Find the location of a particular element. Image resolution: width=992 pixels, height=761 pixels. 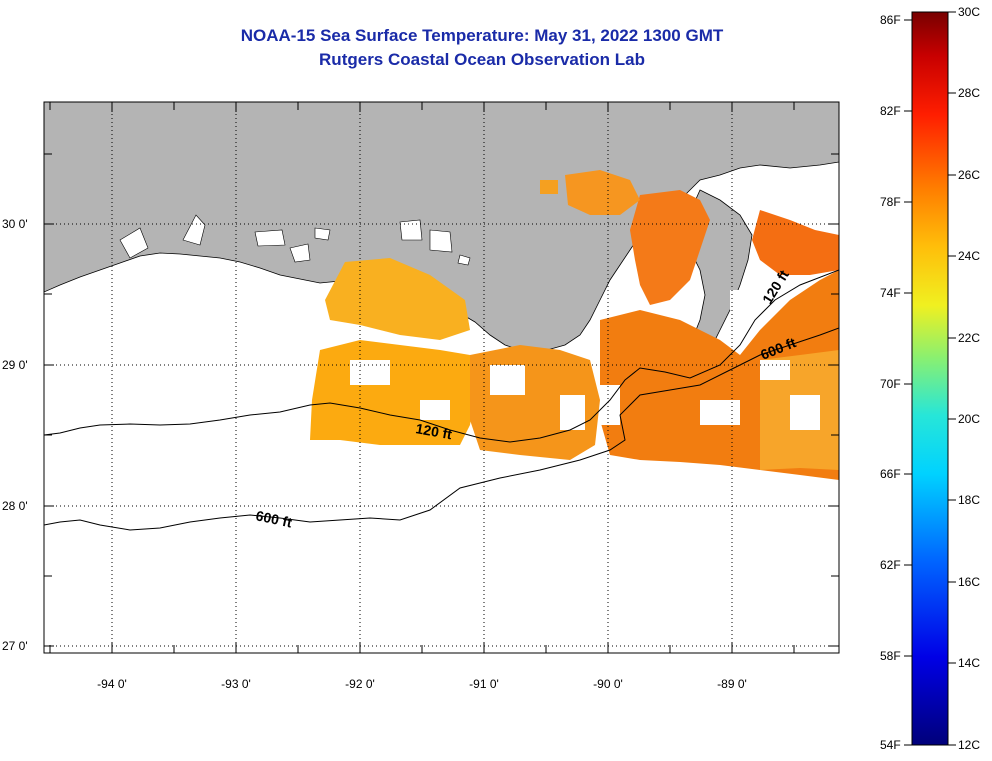

lon-label-94: -94 0' is located at coordinates (112, 684).